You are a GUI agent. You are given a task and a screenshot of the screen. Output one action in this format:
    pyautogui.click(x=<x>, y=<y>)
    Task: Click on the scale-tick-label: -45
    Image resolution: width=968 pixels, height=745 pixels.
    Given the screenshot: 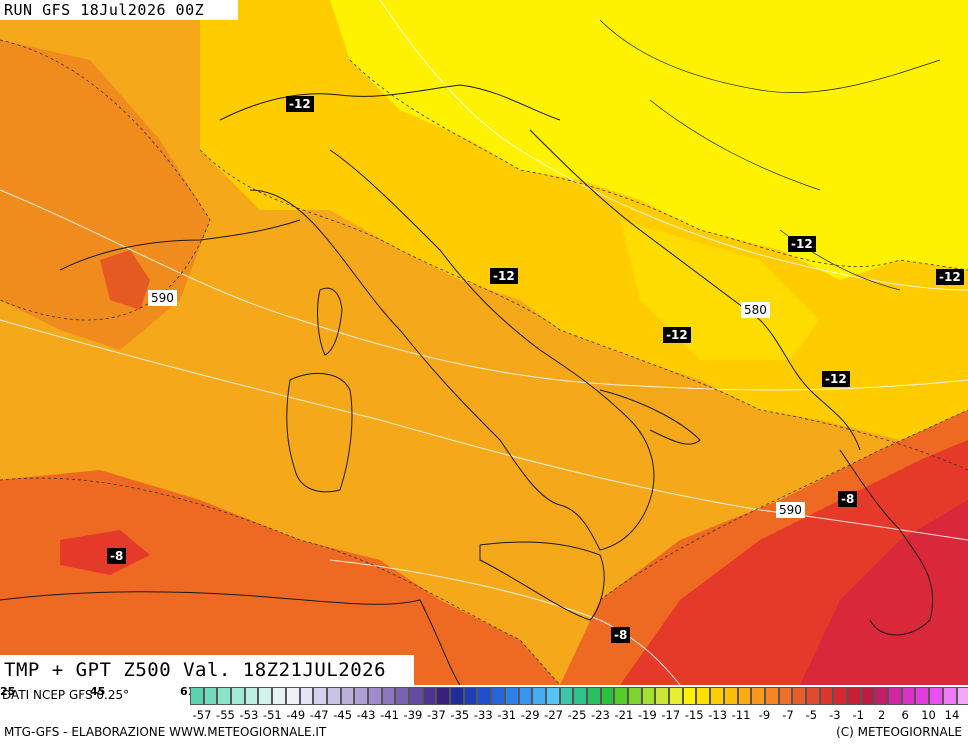 What is the action you would take?
    pyautogui.click(x=343, y=715)
    